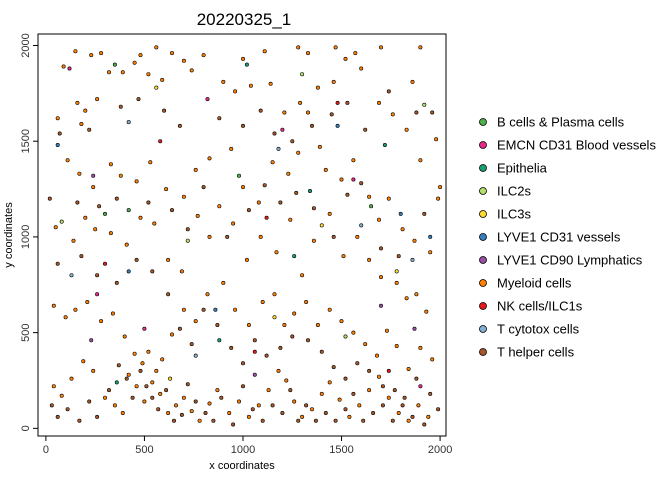 This screenshot has width=672, height=480. I want to click on legend-label: LYVE1 CD90 Lymphatics, so click(570, 260).